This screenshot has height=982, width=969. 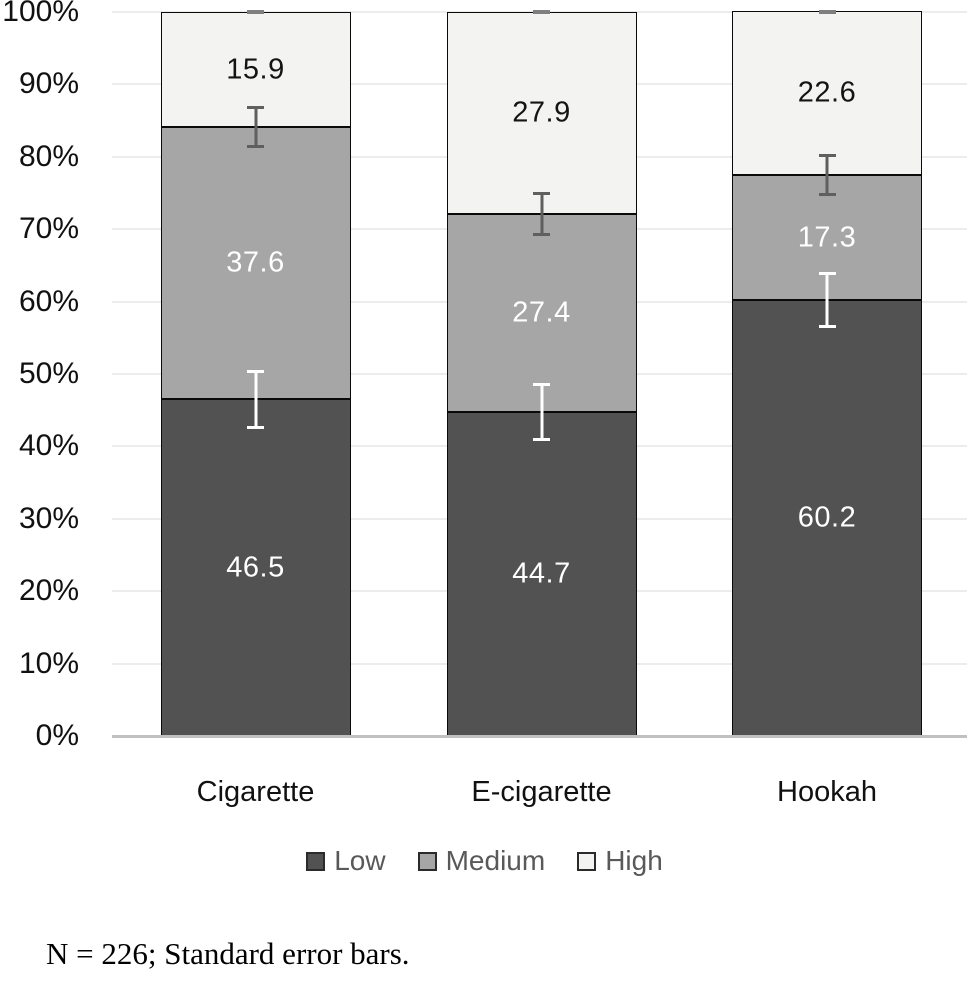 I want to click on legend-label: Medium, so click(x=495, y=860).